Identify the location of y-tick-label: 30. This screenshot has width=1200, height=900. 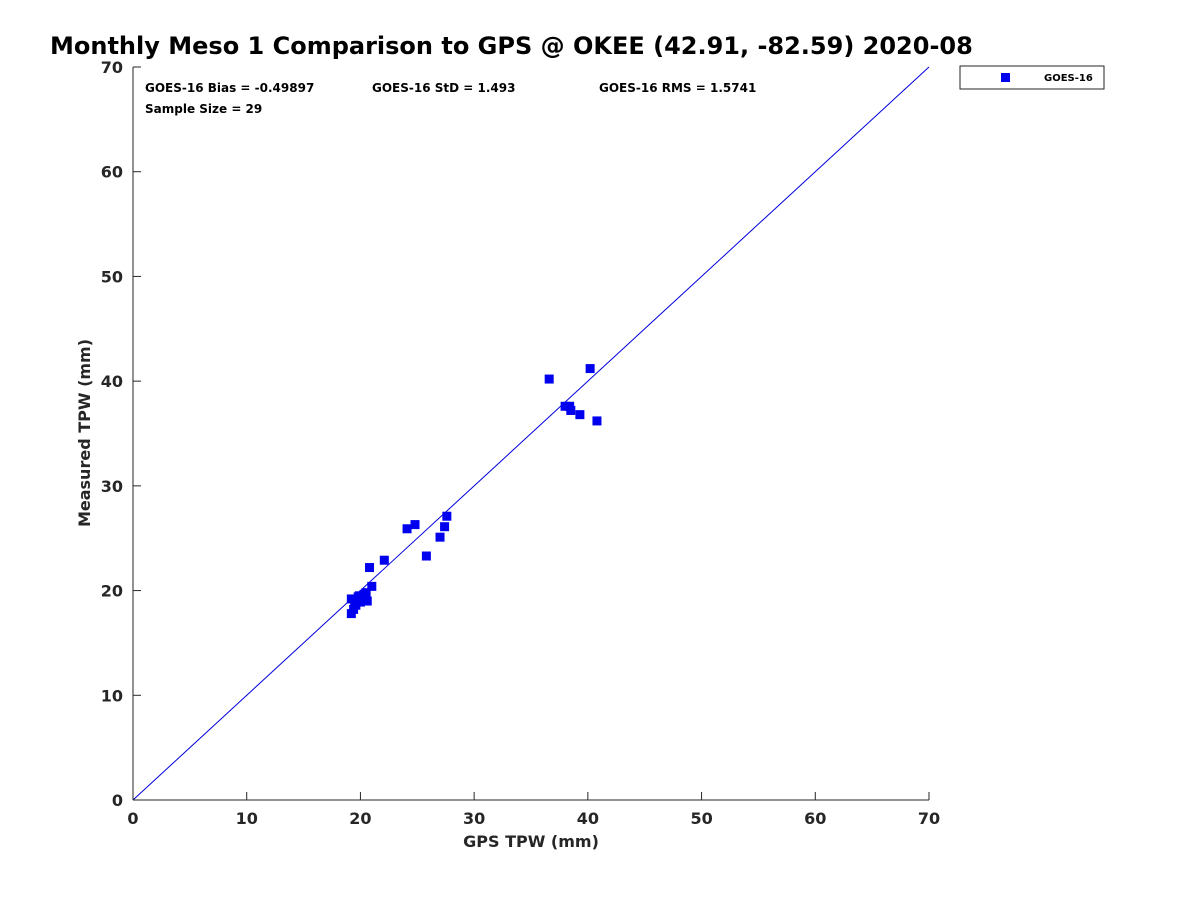
(112, 486).